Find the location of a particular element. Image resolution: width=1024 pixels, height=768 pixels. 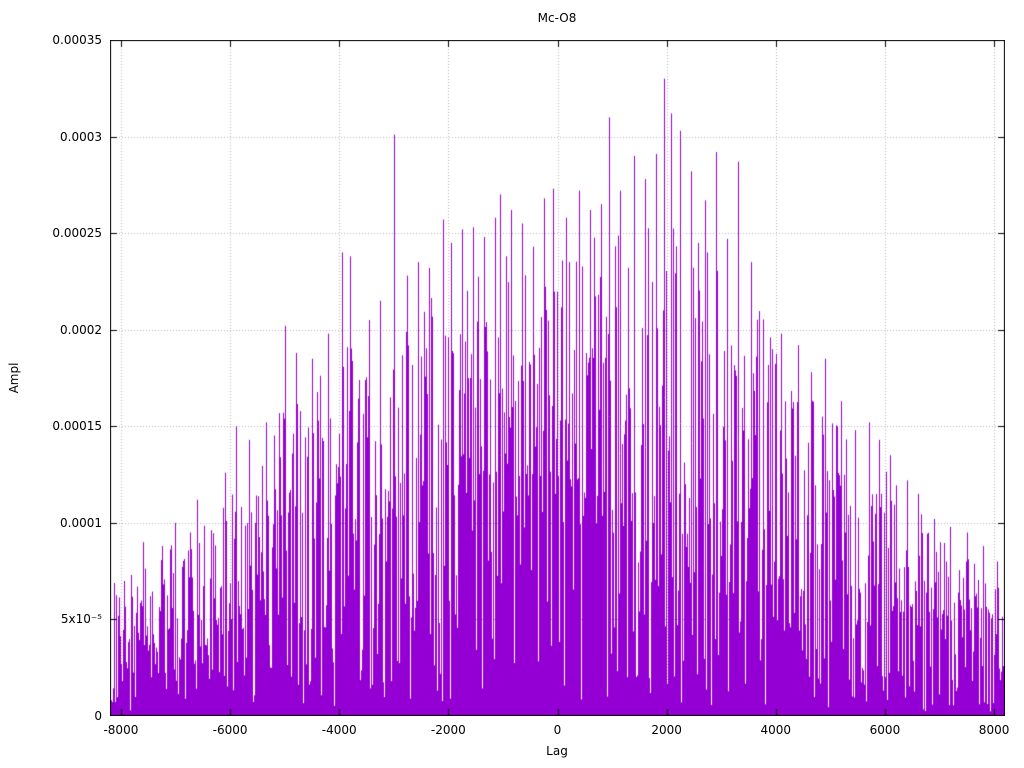

x-tick-label: 2000 is located at coordinates (666, 730).